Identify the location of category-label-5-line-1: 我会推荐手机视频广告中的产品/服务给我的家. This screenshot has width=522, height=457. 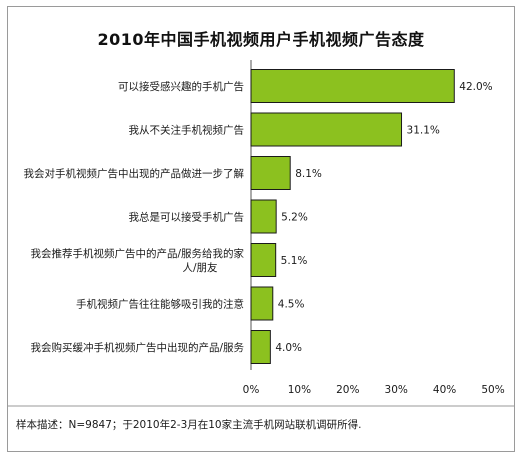
(137, 253).